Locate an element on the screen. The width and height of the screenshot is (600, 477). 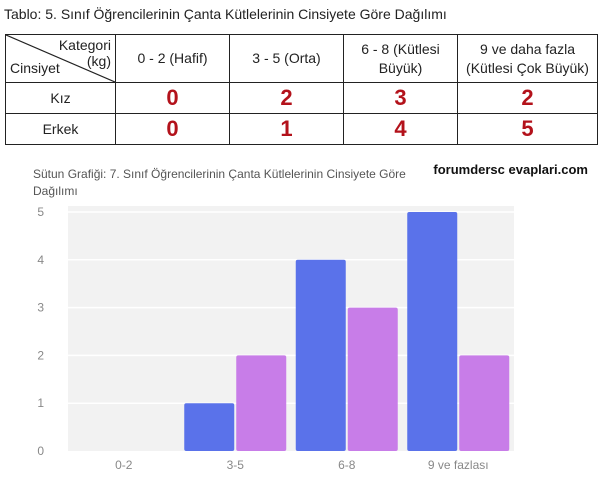
table-row-erkek: Erkek 0 1 4 5 is located at coordinates (301, 129).